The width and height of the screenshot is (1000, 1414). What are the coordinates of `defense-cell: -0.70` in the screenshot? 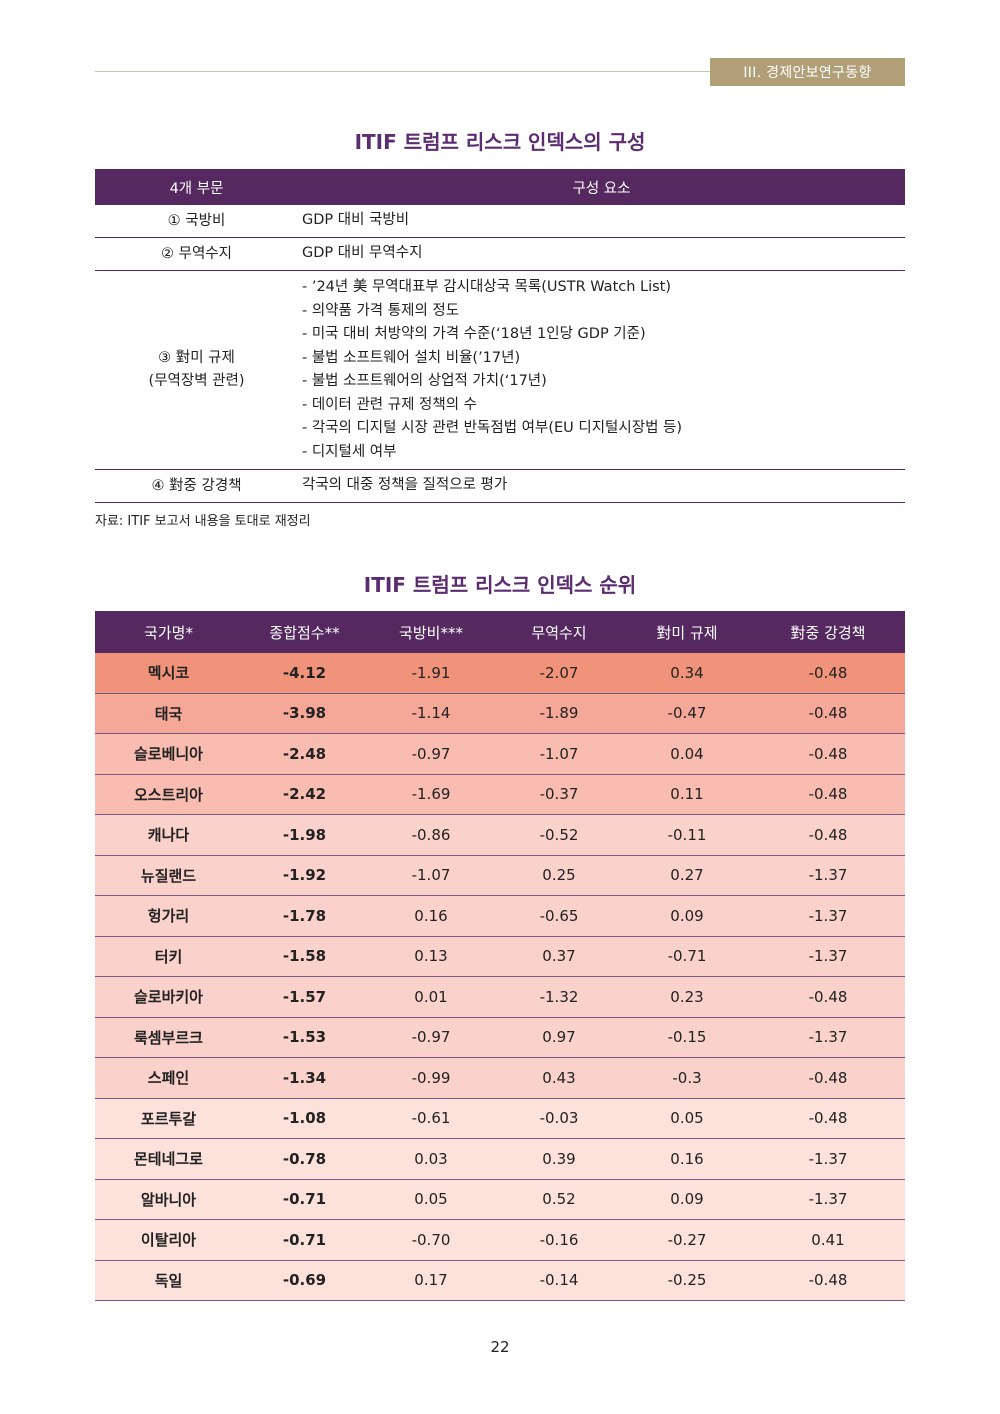 It's located at (431, 1240).